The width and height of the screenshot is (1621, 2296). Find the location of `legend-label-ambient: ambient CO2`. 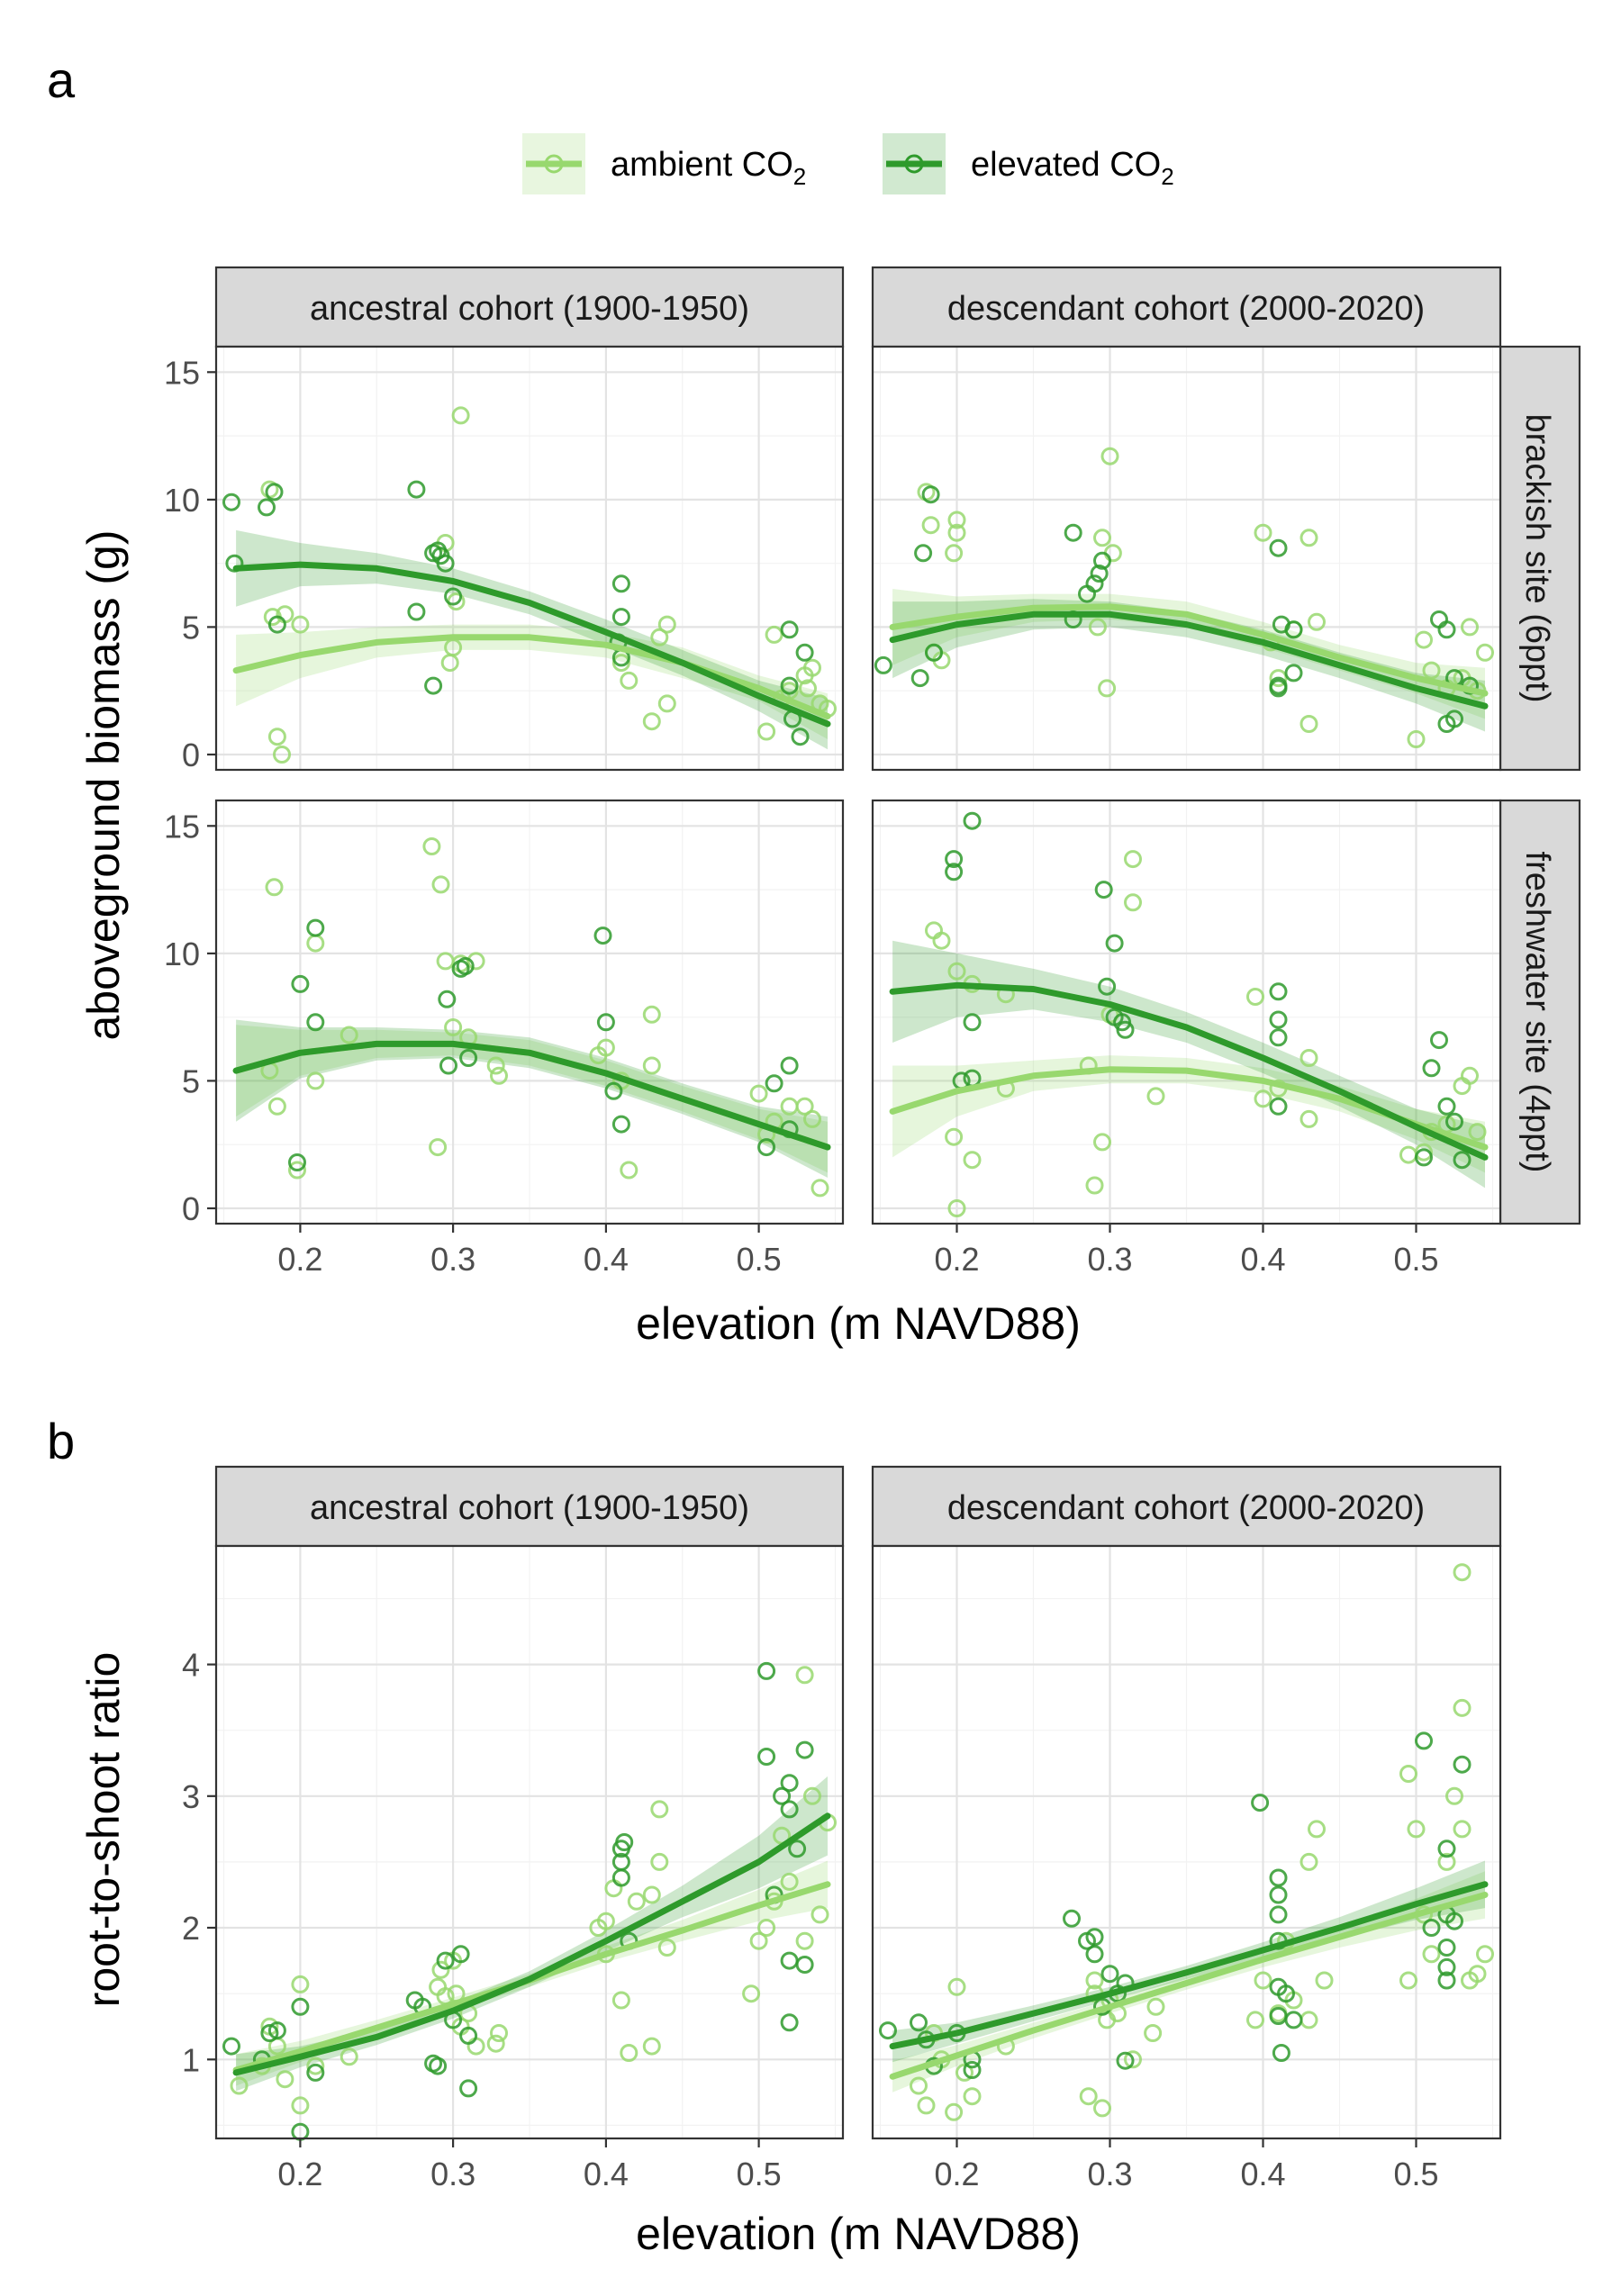

legend-label-ambient: ambient CO2 is located at coordinates (708, 168).